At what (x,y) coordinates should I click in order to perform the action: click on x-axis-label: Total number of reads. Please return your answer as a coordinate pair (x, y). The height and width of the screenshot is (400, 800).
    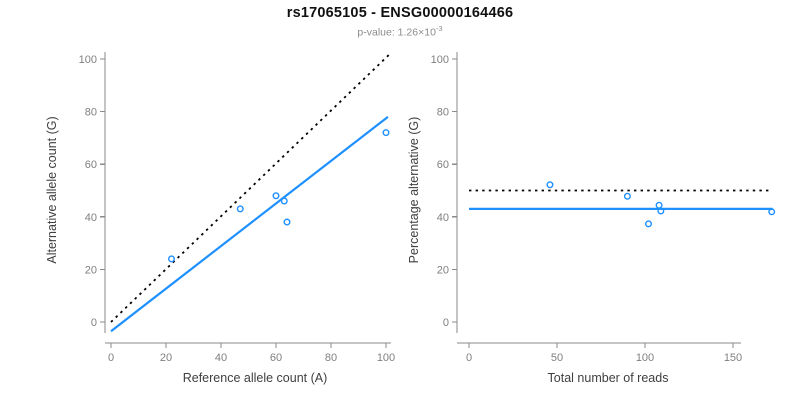
    Looking at the image, I should click on (608, 378).